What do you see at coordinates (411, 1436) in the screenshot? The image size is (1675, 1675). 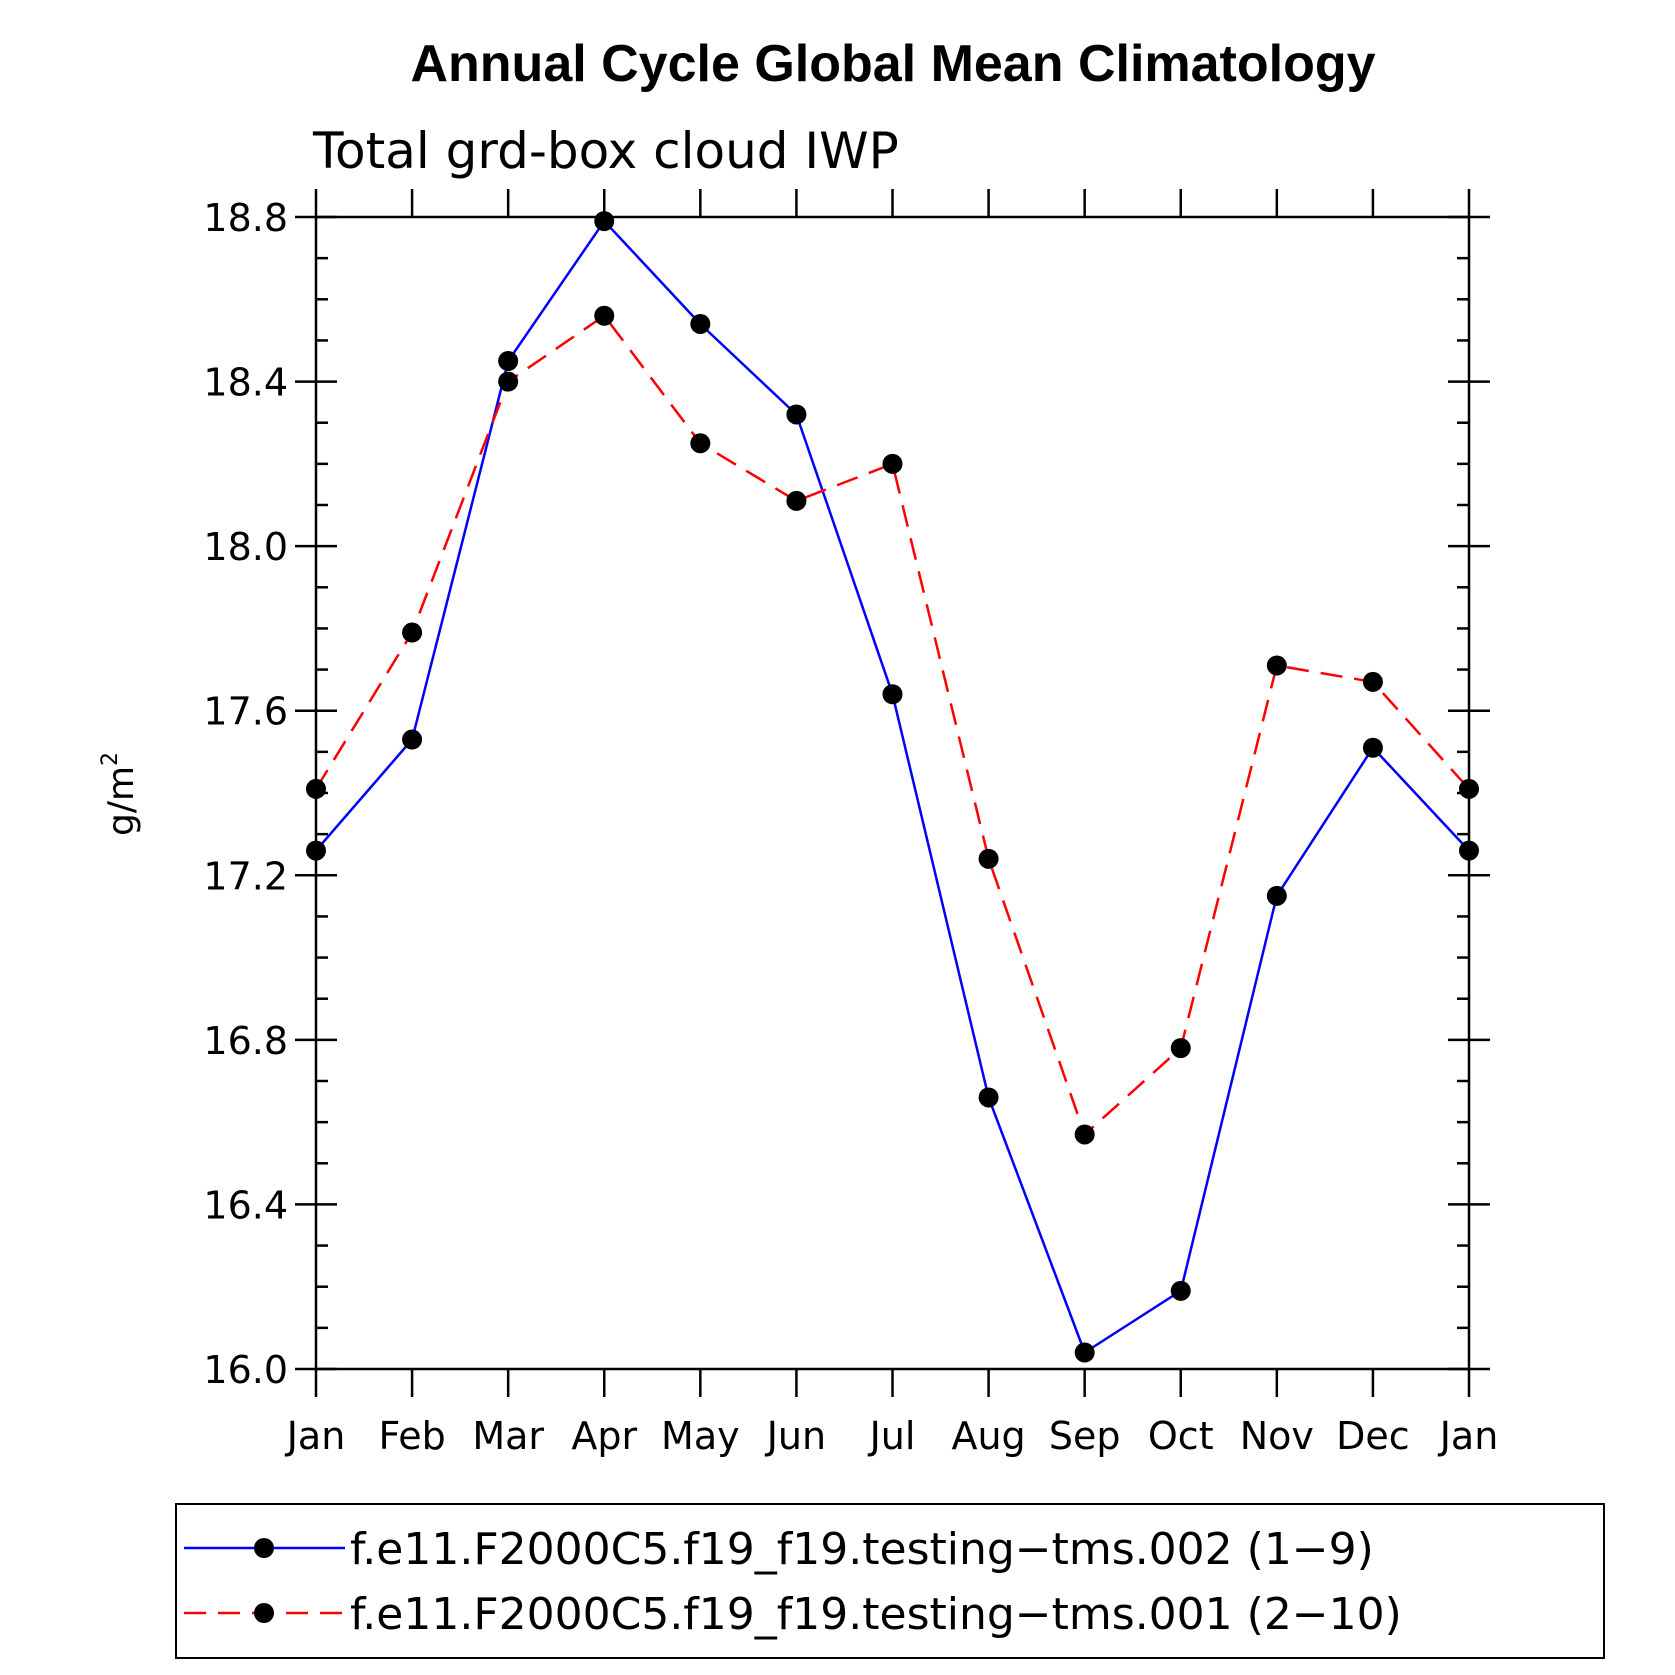 I see `x-tick-label: Feb` at bounding box center [411, 1436].